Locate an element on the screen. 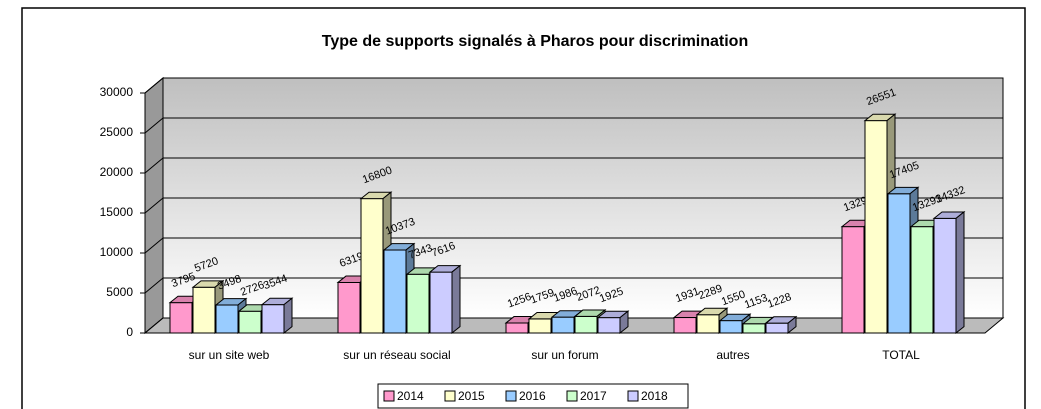  x-tick-label: TOTAL is located at coordinates (901, 355).